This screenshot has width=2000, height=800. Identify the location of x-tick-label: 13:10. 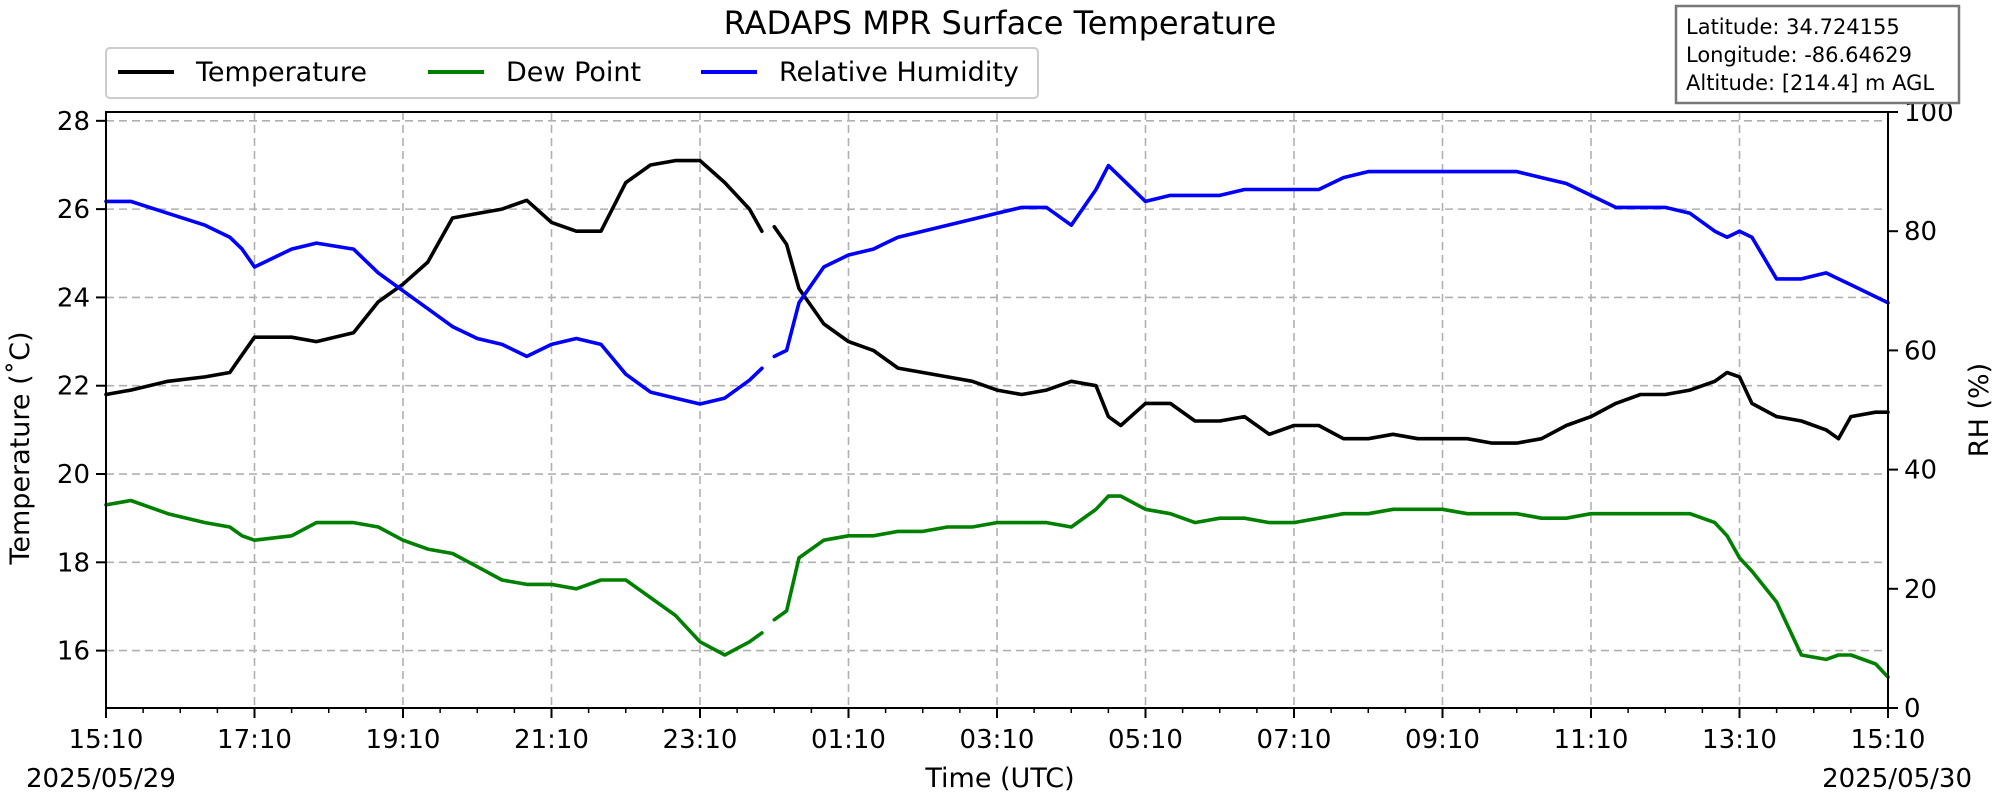
(1739, 740).